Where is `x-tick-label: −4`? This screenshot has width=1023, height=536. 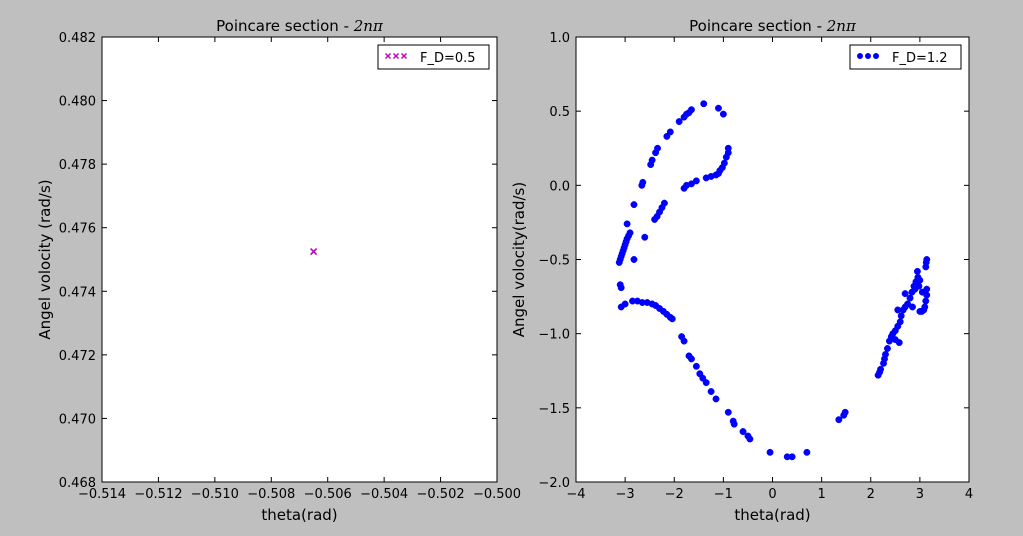
x-tick-label: −4 is located at coordinates (575, 494).